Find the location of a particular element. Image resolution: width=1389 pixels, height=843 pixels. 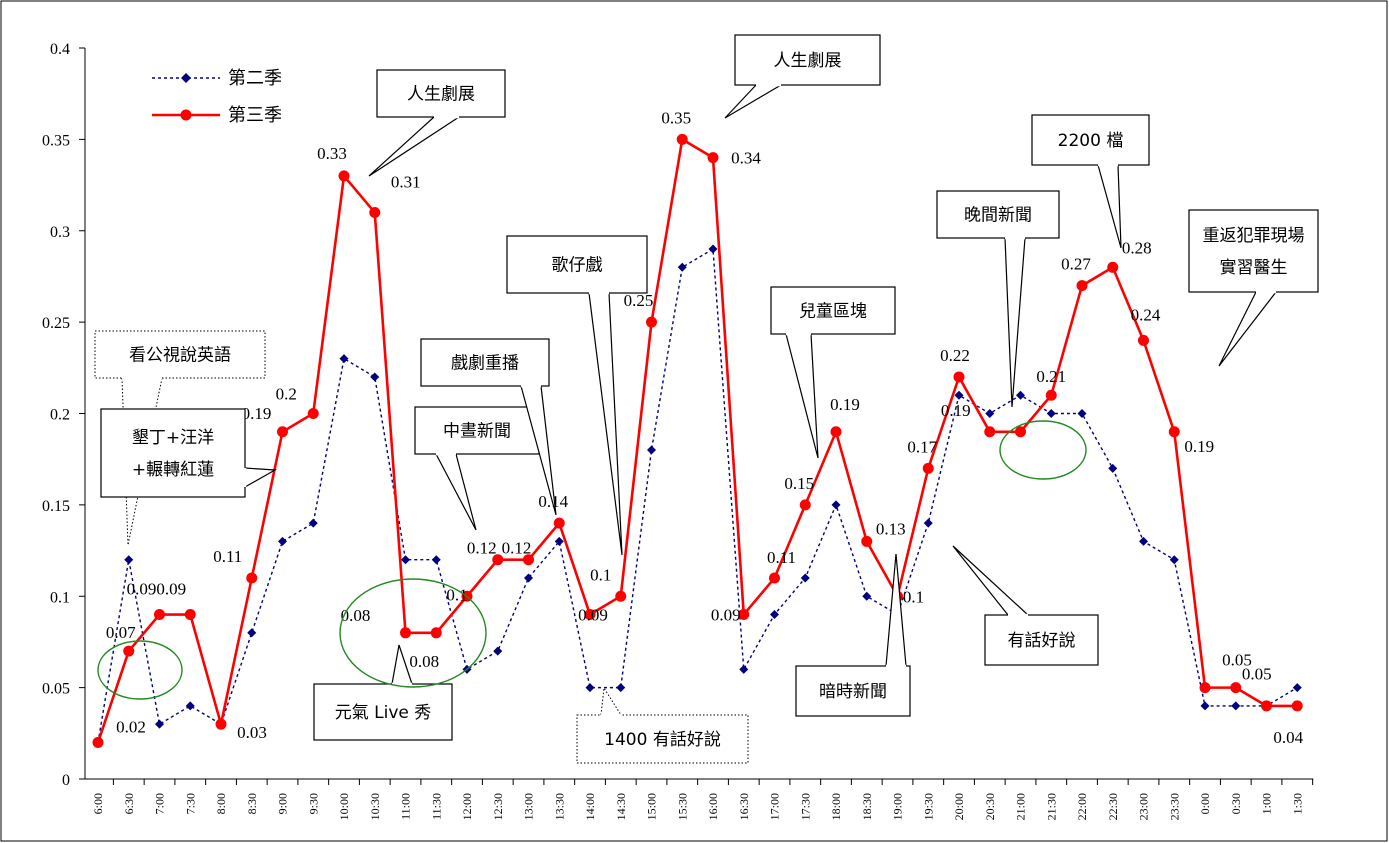

x-tick-label: 0:30 is located at coordinates (1236, 803).